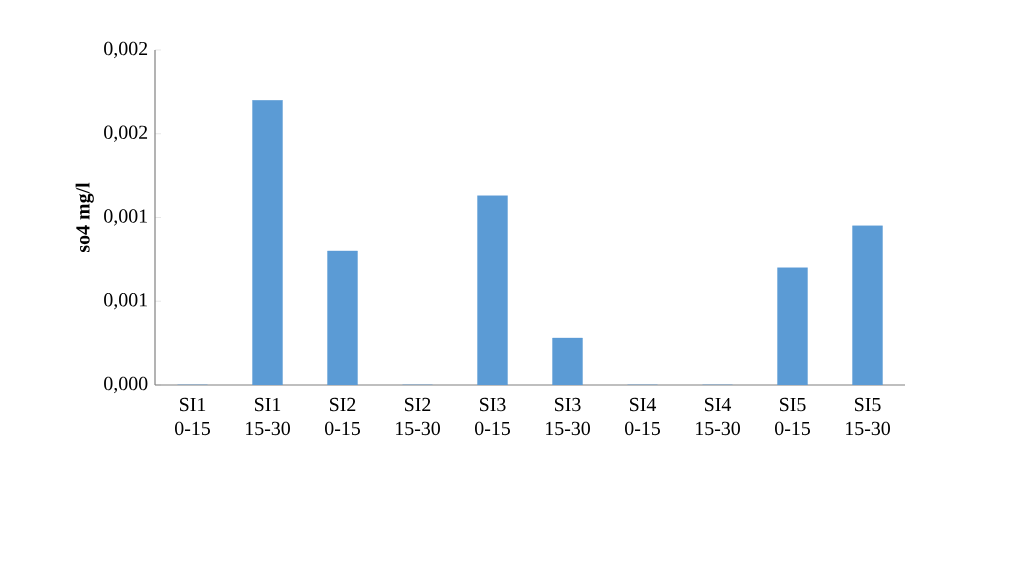  I want to click on x-tick-label: SI2 15-30, so click(418, 416).